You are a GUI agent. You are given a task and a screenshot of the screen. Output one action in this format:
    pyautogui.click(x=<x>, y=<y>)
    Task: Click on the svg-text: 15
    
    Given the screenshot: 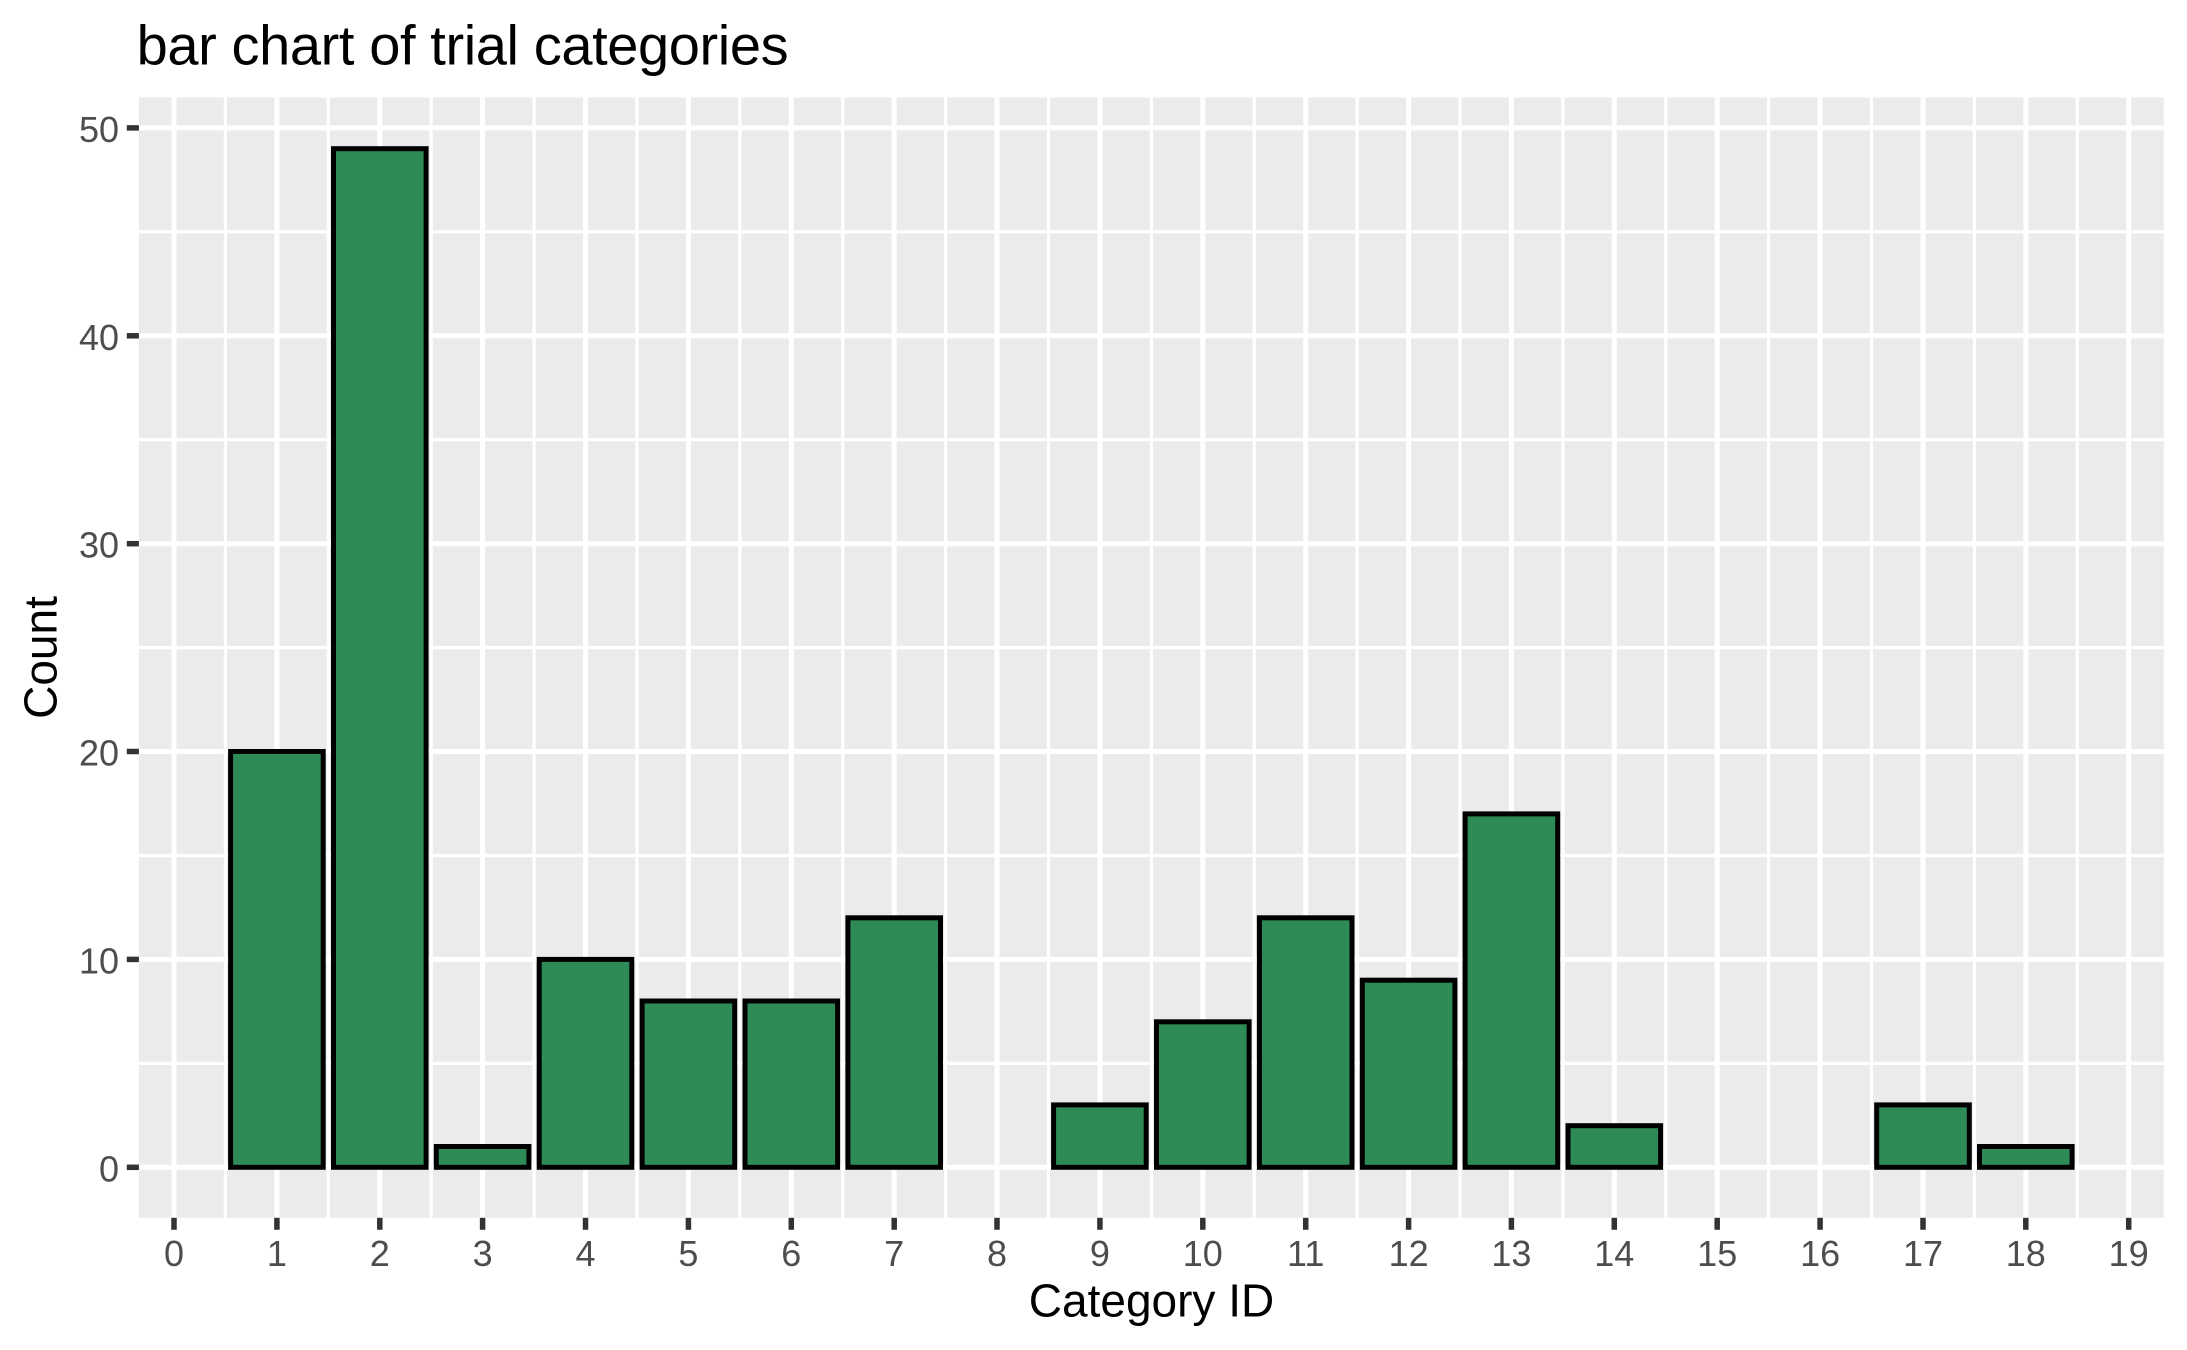 What is the action you would take?
    pyautogui.click(x=1717, y=1253)
    